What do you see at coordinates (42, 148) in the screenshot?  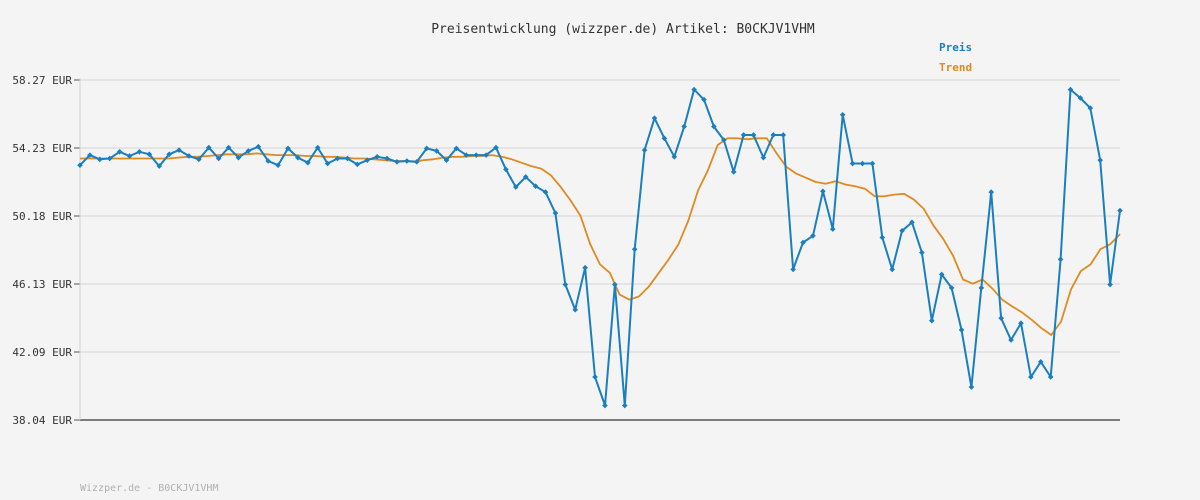 I see `y-tick-label: 54.23 EUR` at bounding box center [42, 148].